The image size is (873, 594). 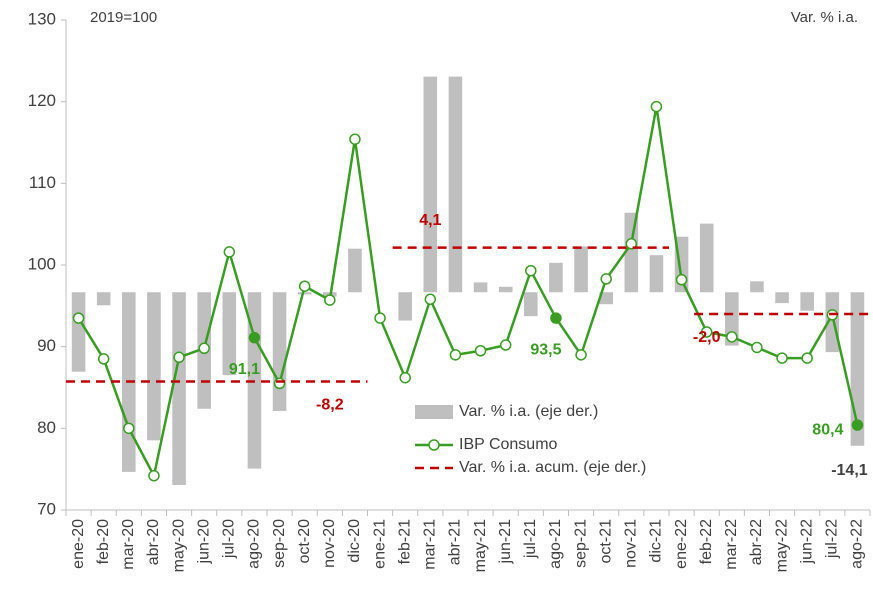 I want to click on x-tick-label: ago-20, so click(x=254, y=544).